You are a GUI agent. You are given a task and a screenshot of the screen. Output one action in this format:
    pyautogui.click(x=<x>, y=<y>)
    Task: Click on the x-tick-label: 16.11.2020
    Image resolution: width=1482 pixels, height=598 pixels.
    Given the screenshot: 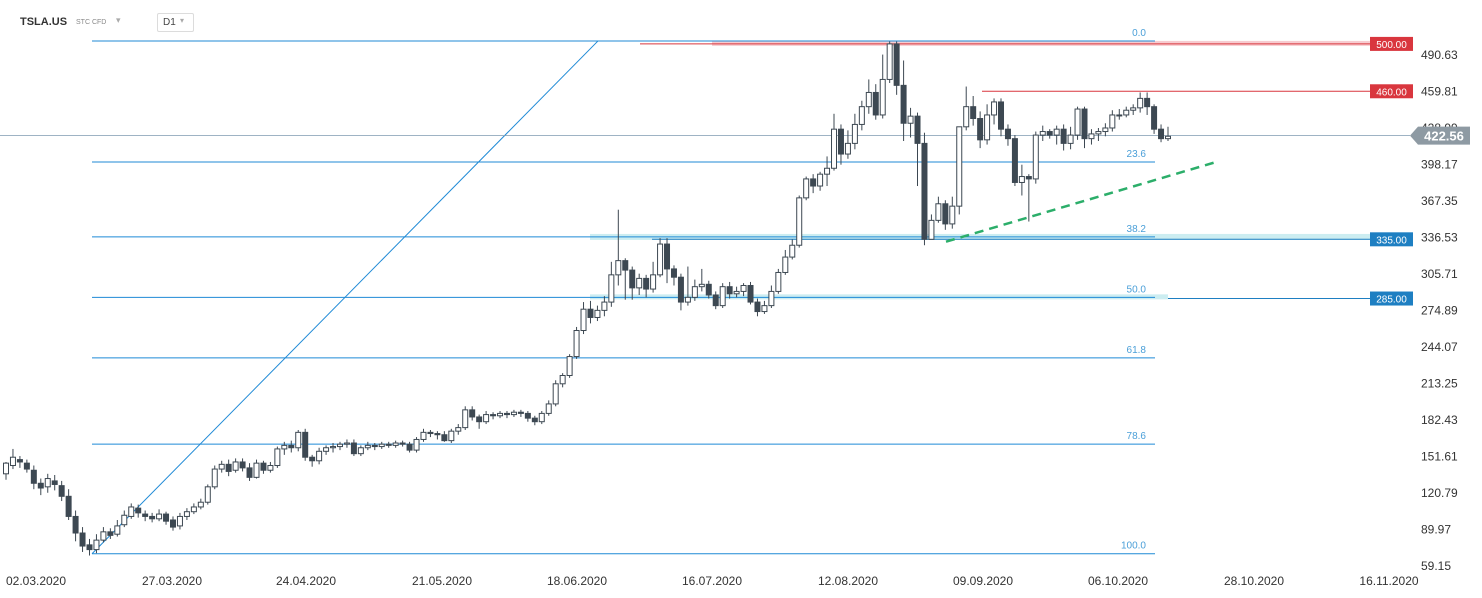 What is the action you would take?
    pyautogui.click(x=1388, y=581)
    